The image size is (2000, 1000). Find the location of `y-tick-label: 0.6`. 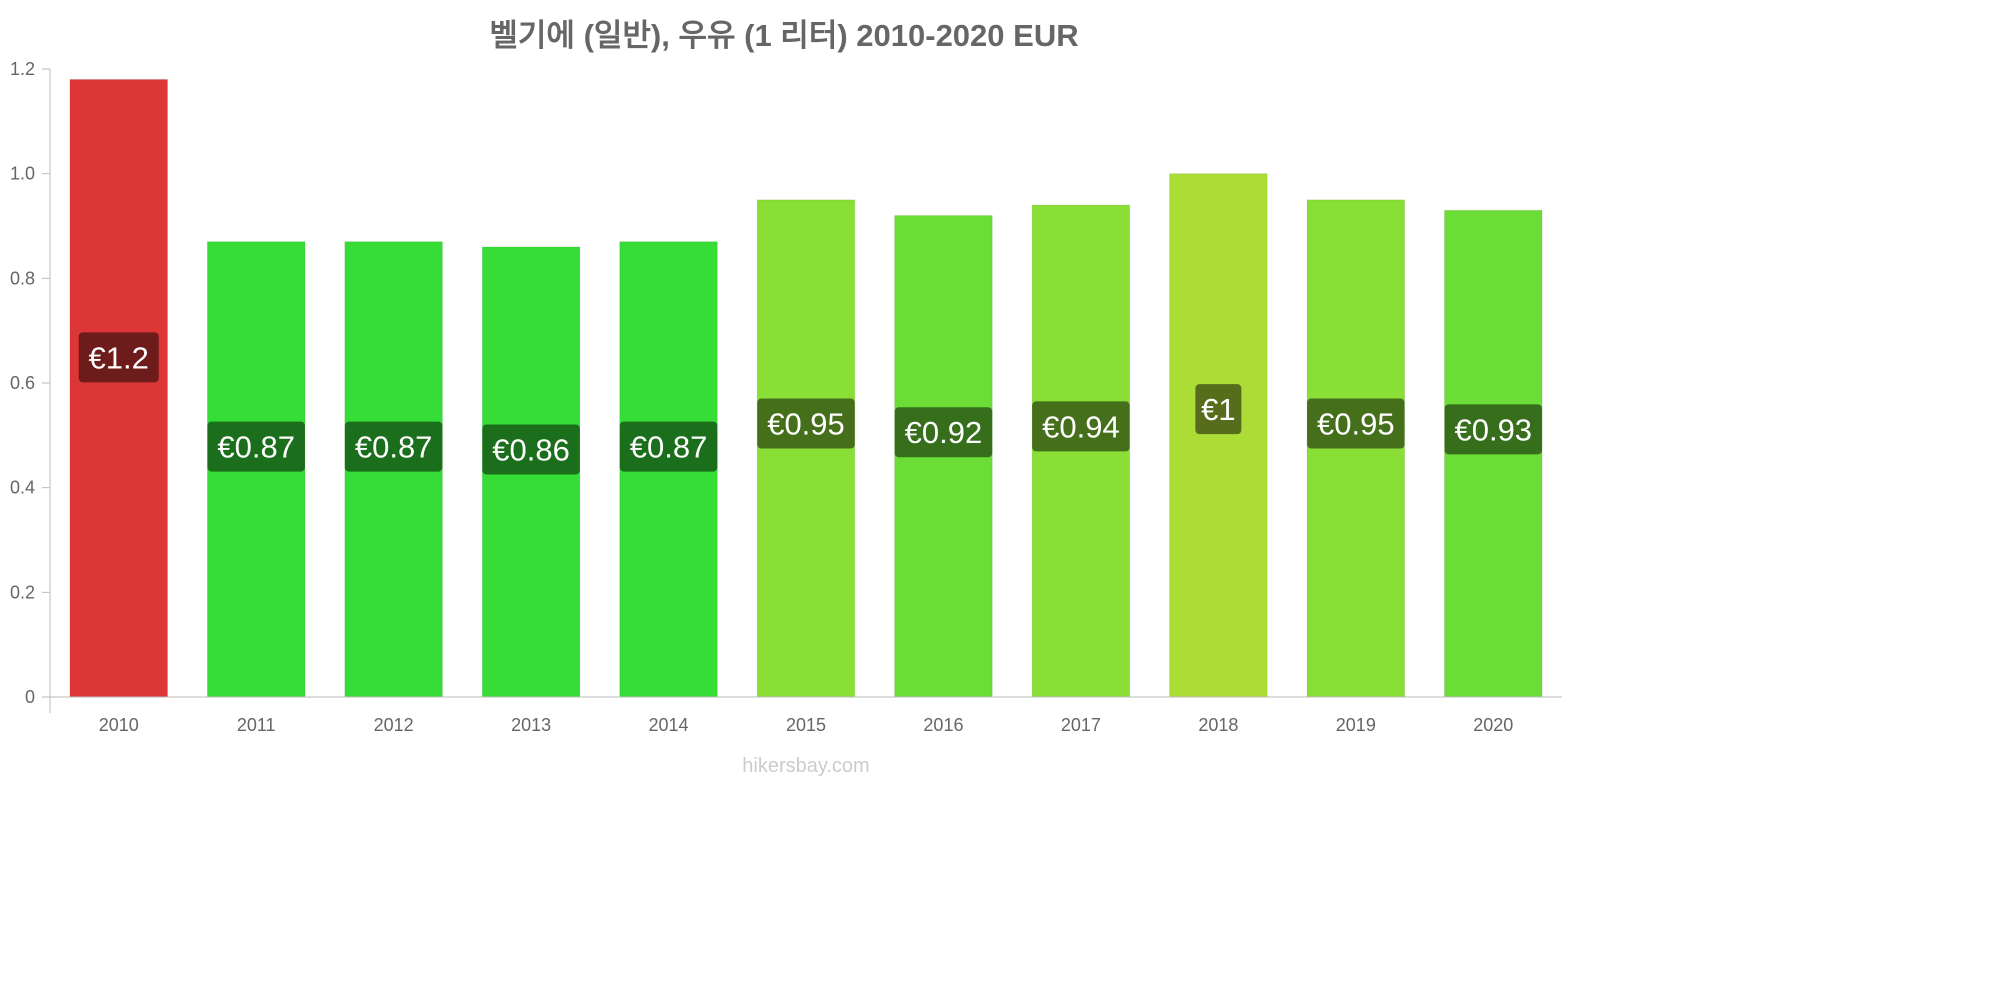

y-tick-label: 0.6 is located at coordinates (22, 383).